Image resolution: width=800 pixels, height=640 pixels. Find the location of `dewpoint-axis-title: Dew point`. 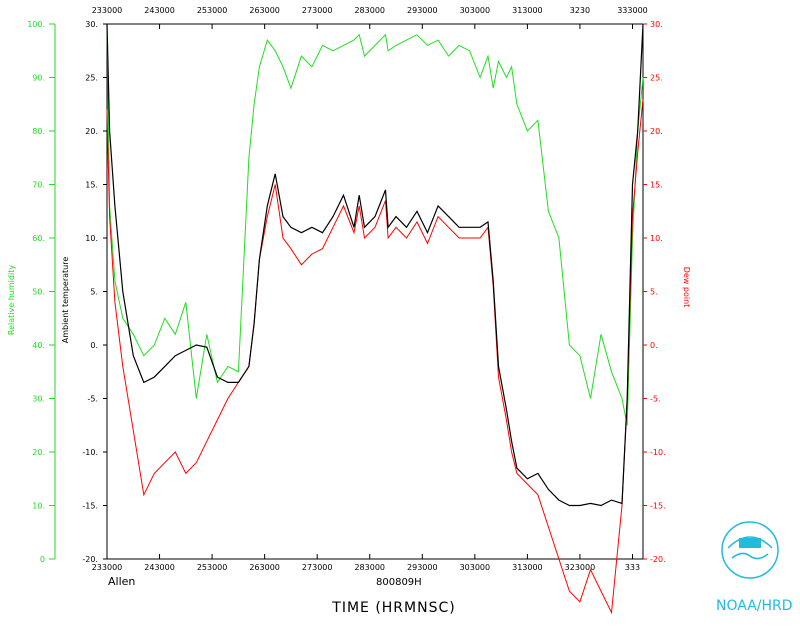

dewpoint-axis-title: Dew point is located at coordinates (686, 287).